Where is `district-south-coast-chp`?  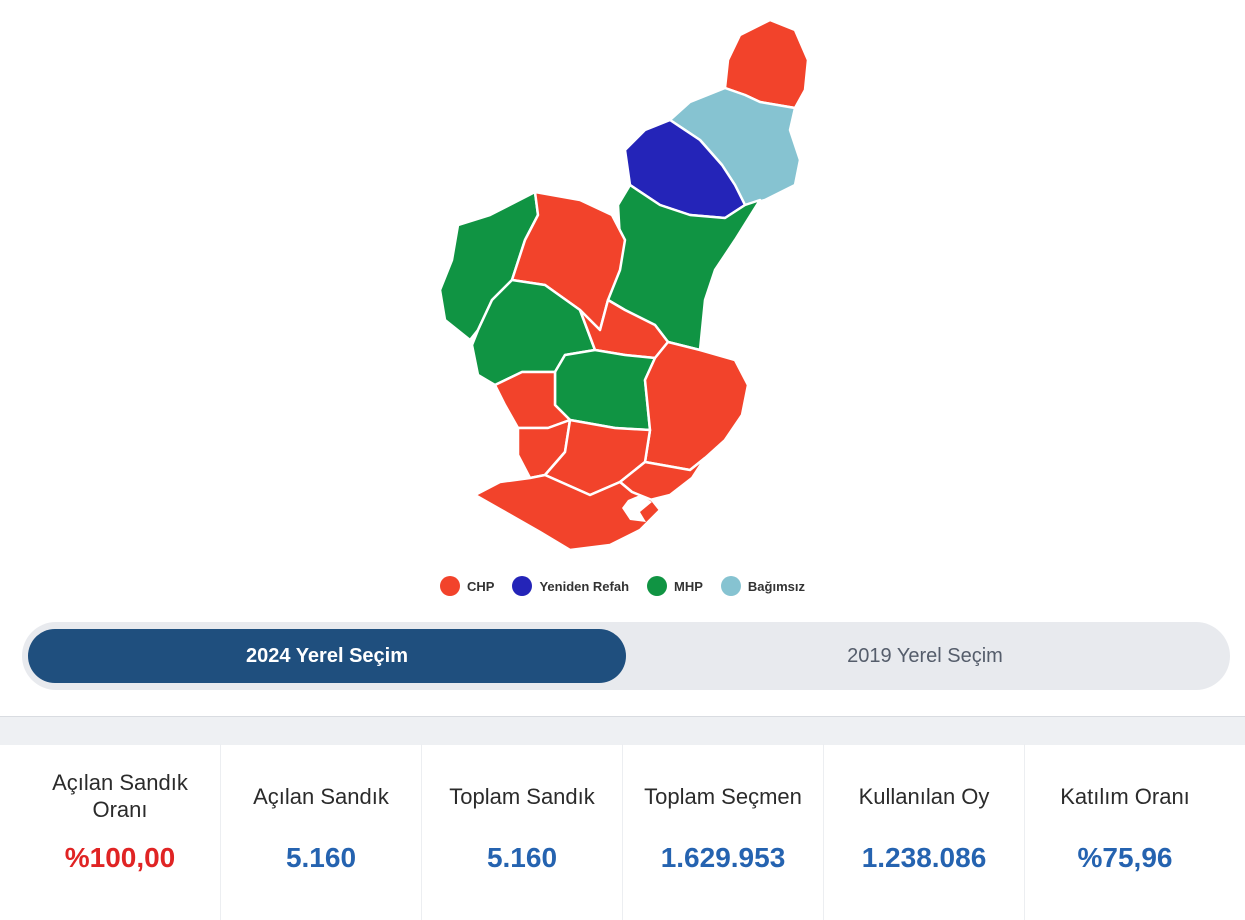
district-south-coast-chp is located at coordinates (567, 512).